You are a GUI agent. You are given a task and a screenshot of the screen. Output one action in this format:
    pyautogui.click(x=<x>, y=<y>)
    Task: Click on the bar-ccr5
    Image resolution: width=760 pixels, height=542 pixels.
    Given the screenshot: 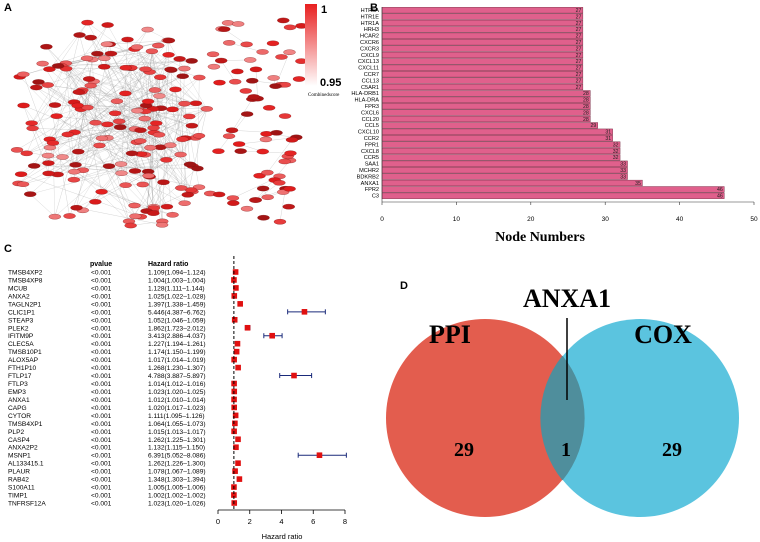 What is the action you would take?
    pyautogui.click(x=501, y=157)
    